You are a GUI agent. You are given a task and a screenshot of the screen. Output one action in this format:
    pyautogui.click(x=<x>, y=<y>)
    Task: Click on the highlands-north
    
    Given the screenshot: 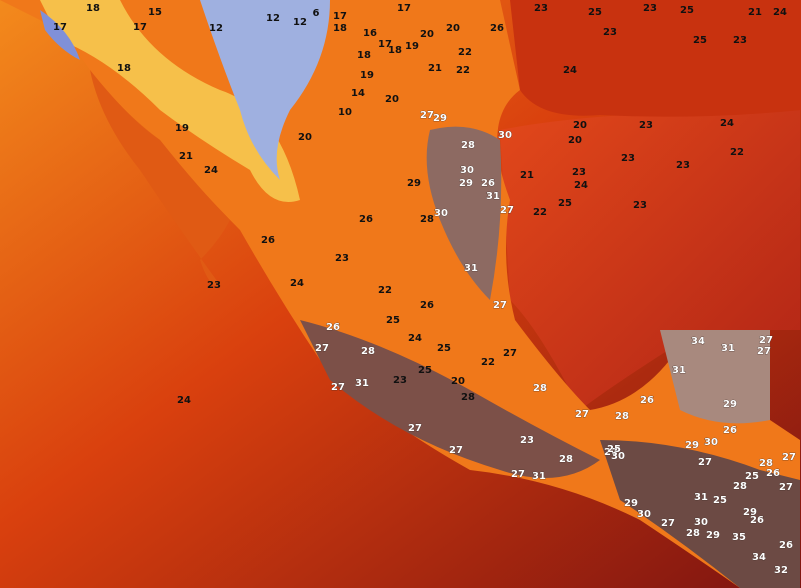 What is the action you would take?
    pyautogui.click(x=170, y=101)
    